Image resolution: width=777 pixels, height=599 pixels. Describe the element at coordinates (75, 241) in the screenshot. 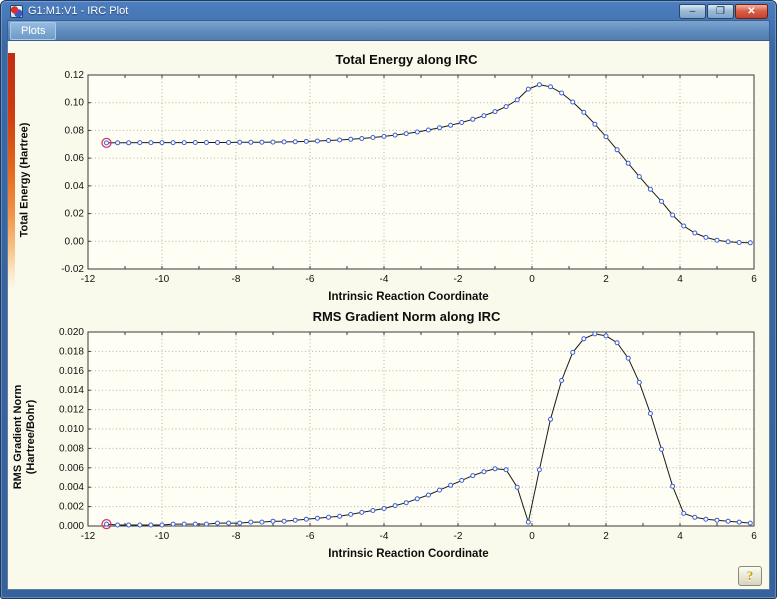

I see `svg-text: 0.00` at that location.